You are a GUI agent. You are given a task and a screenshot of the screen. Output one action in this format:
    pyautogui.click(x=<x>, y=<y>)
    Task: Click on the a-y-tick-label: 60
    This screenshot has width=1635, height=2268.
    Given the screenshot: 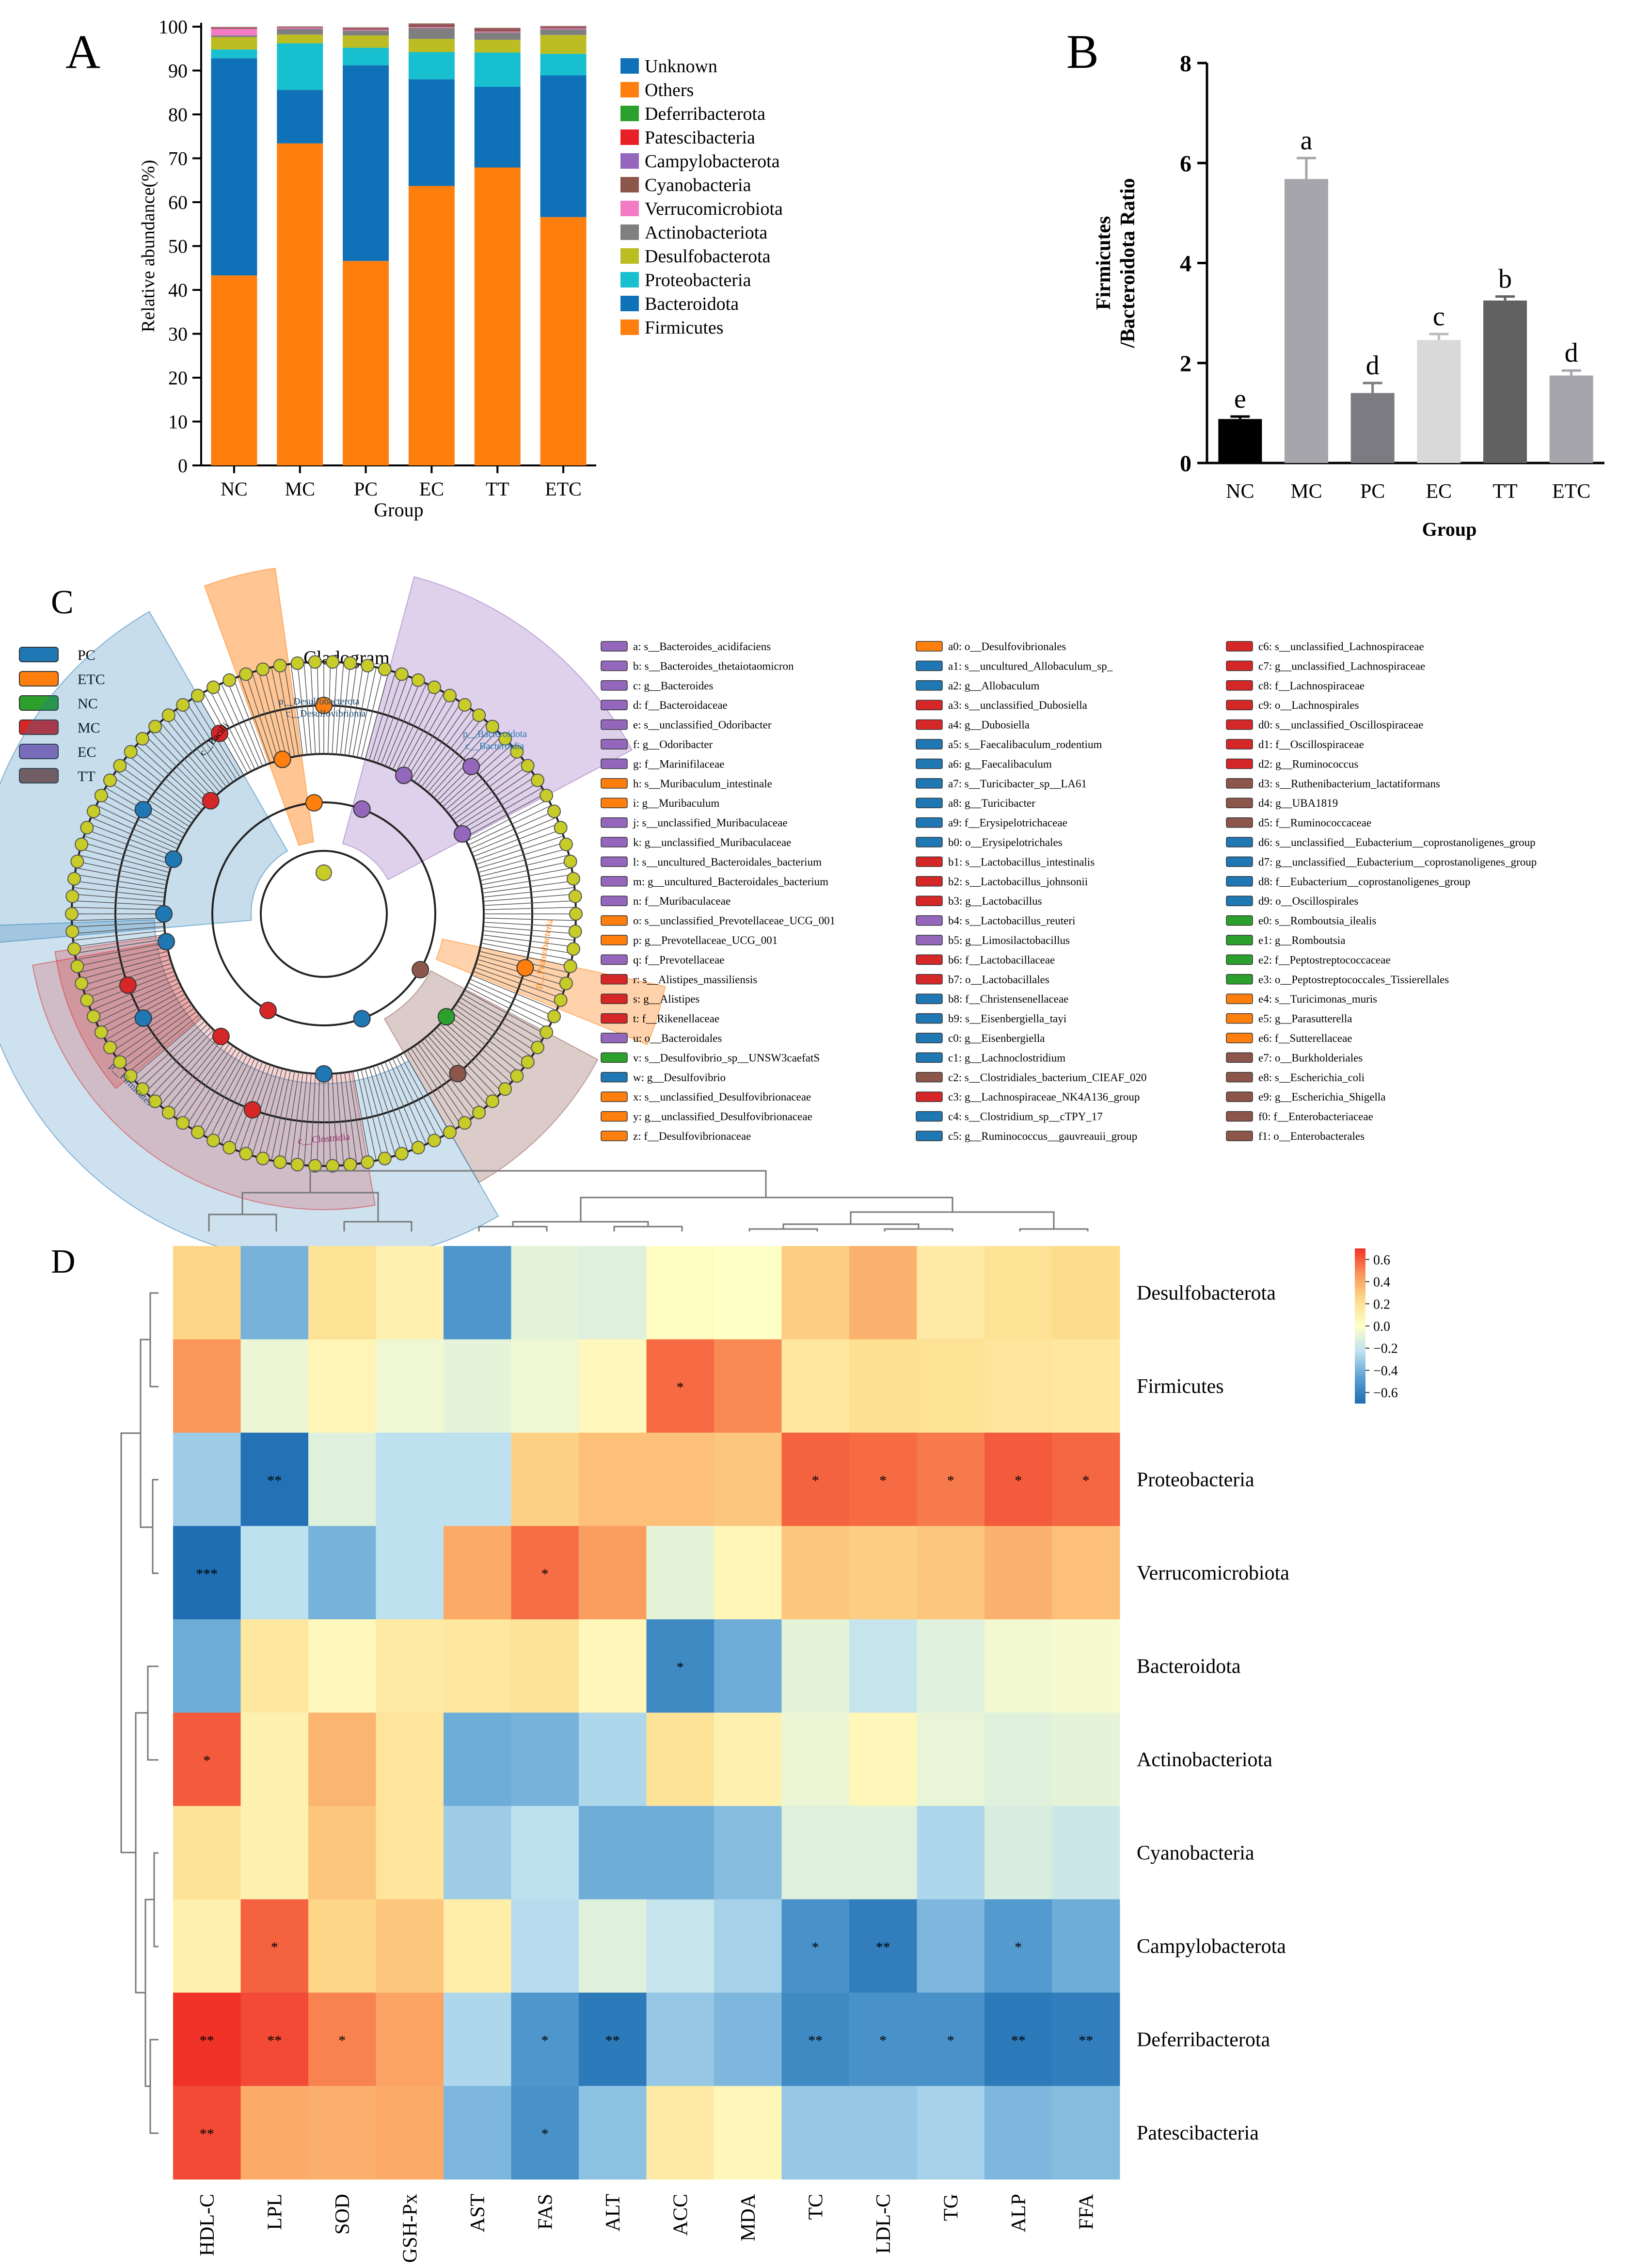 What is the action you would take?
    pyautogui.click(x=178, y=202)
    